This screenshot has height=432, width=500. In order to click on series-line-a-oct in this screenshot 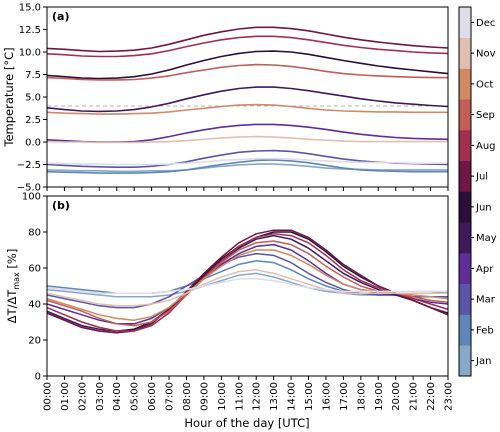, I will do `click(247, 109)`.